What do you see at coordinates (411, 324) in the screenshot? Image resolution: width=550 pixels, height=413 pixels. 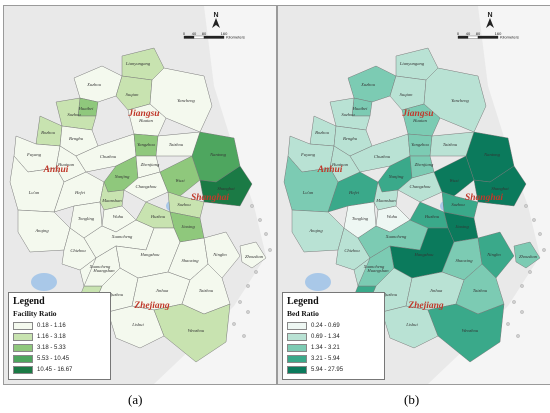 I see `city-label: Lishui` at bounding box center [411, 324].